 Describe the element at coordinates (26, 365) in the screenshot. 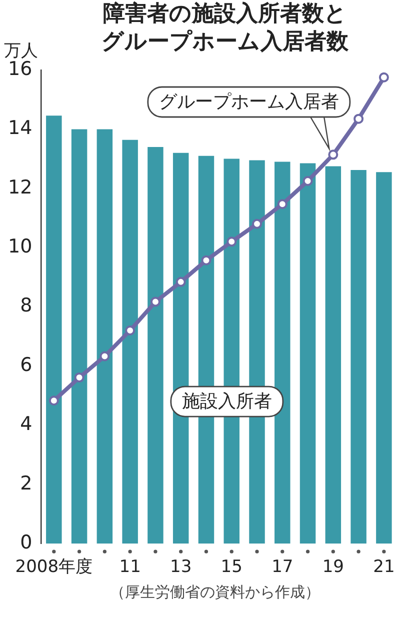

I see `y-tick-label: 6` at that location.